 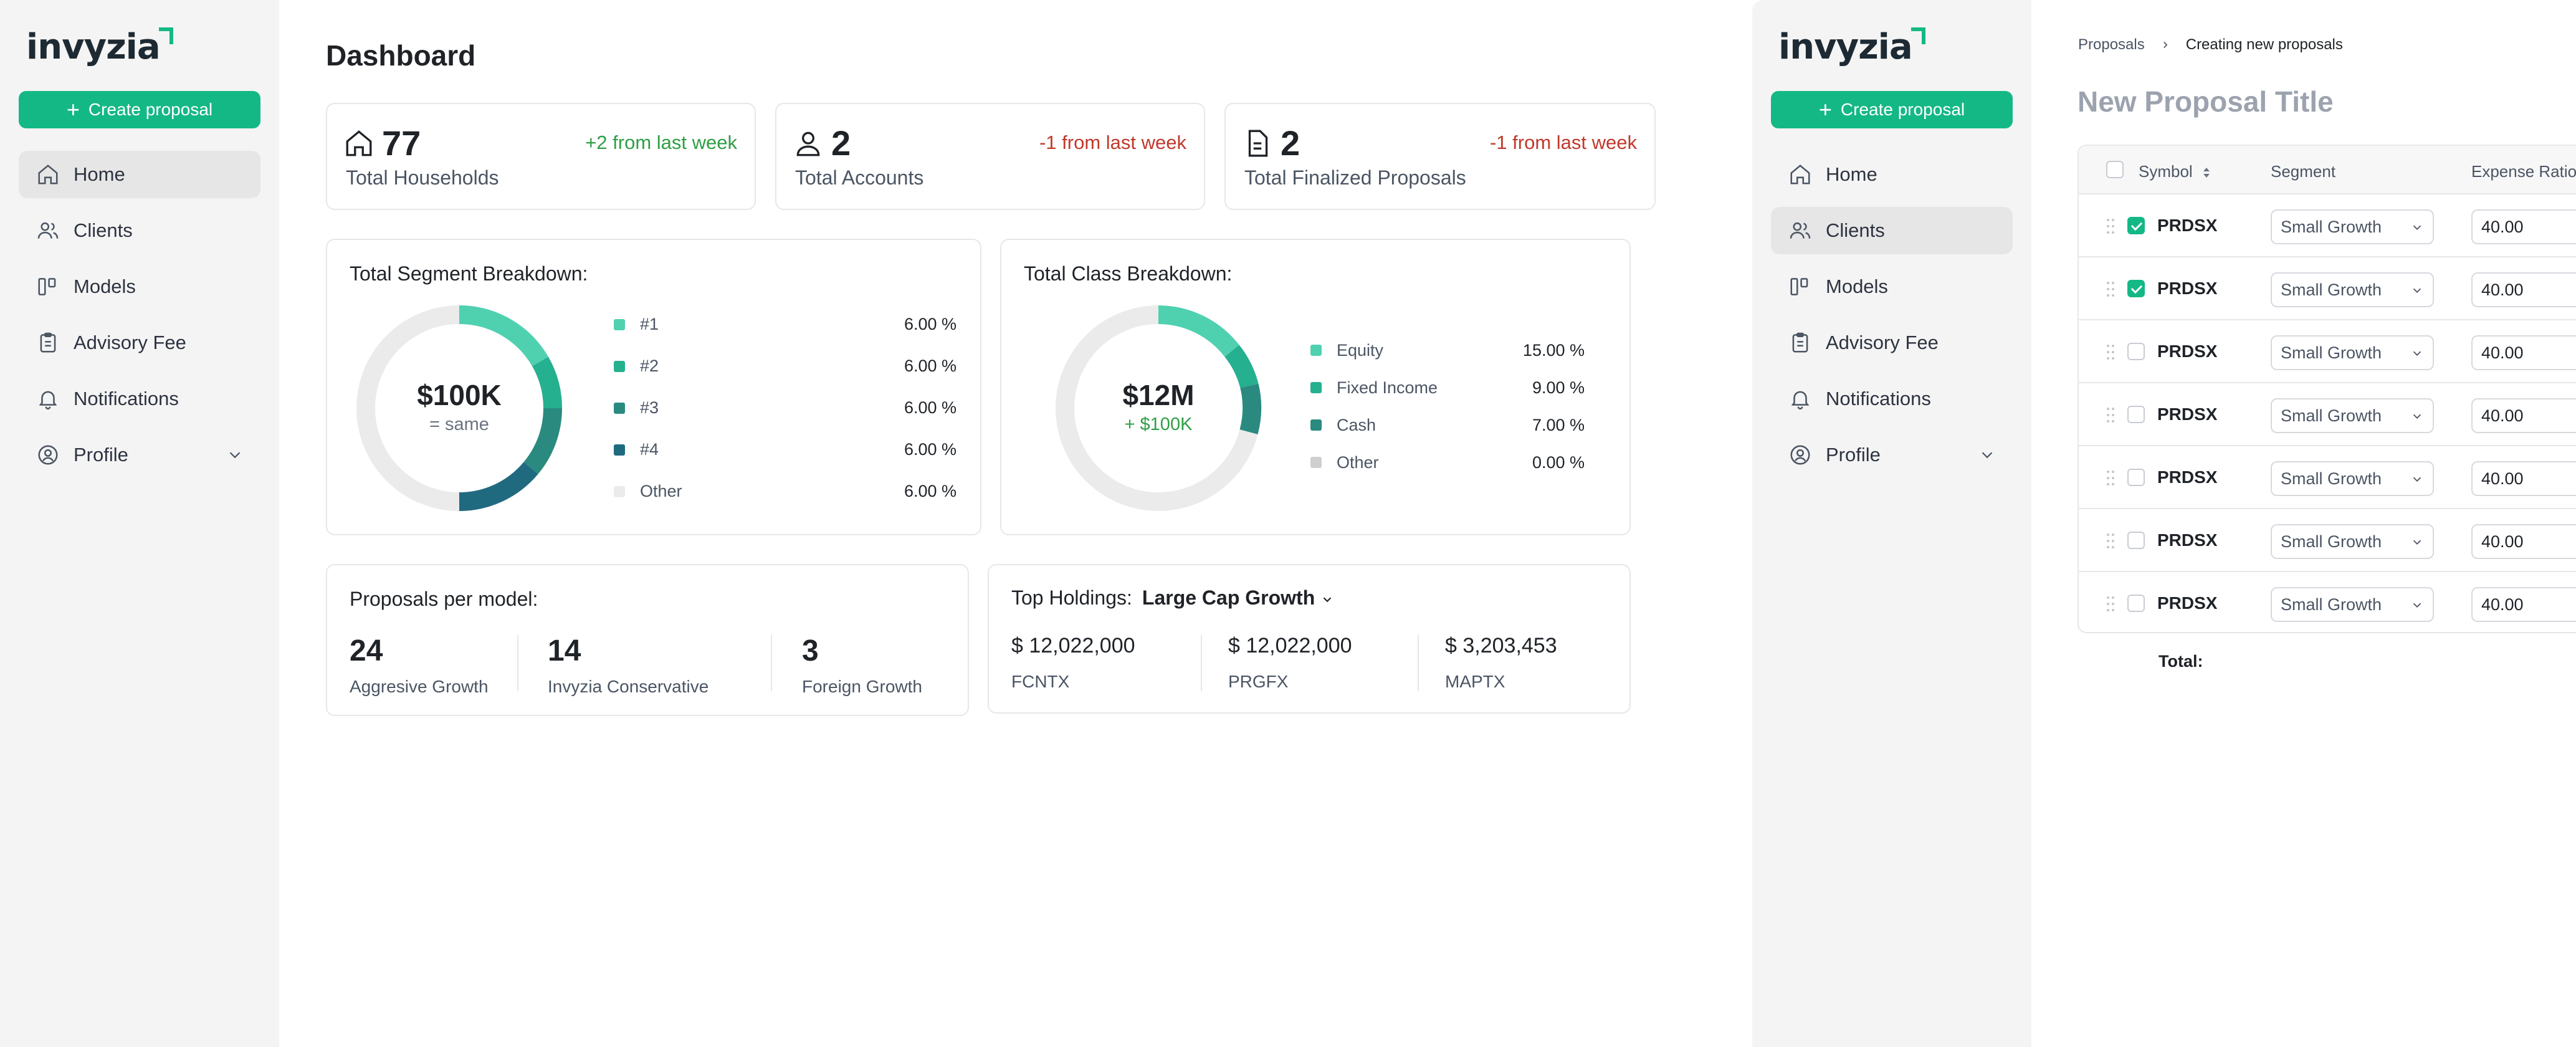 I want to click on proposal-title-input: New Proposal Title, so click(x=2205, y=101).